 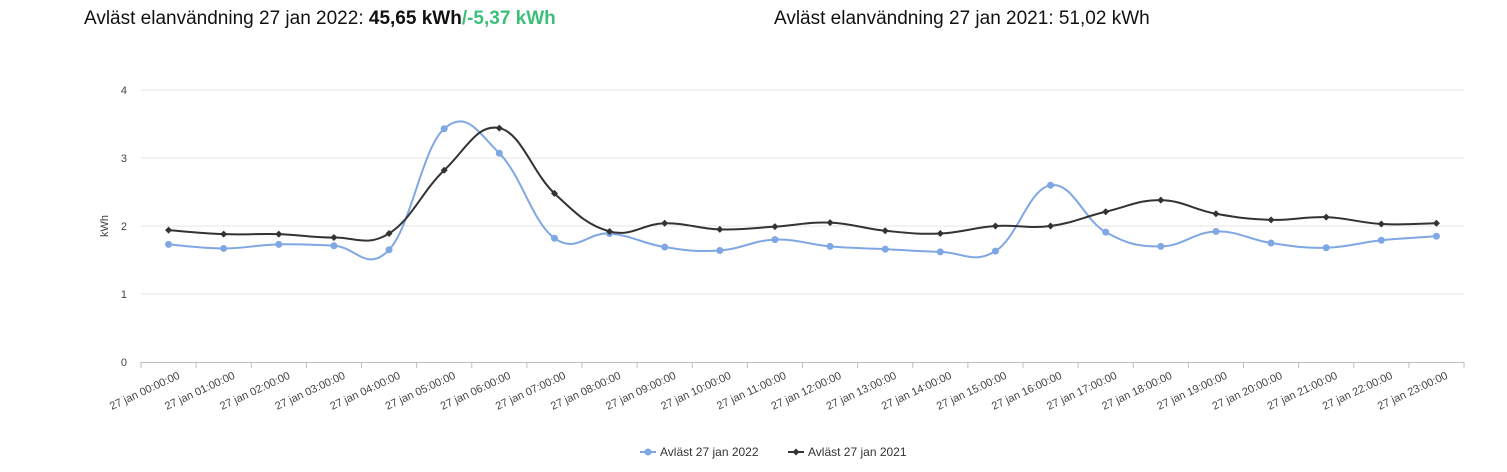 I want to click on y-axis: 0 1 2 3 4 kWh, so click(x=113, y=227).